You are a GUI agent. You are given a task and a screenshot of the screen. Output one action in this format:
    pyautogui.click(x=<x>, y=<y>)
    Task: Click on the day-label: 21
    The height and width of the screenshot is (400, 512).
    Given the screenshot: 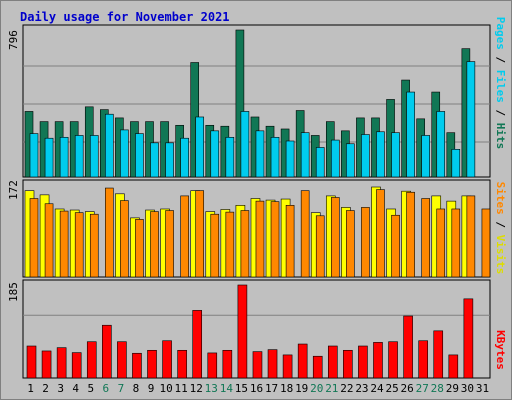 What is the action you would take?
    pyautogui.click(x=331, y=388)
    